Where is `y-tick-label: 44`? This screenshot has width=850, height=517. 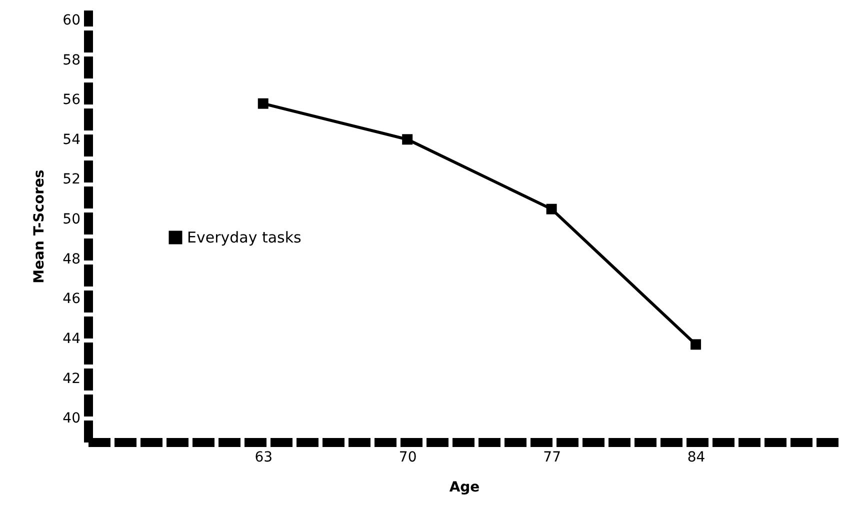
y-tick-label: 44 is located at coordinates (71, 338).